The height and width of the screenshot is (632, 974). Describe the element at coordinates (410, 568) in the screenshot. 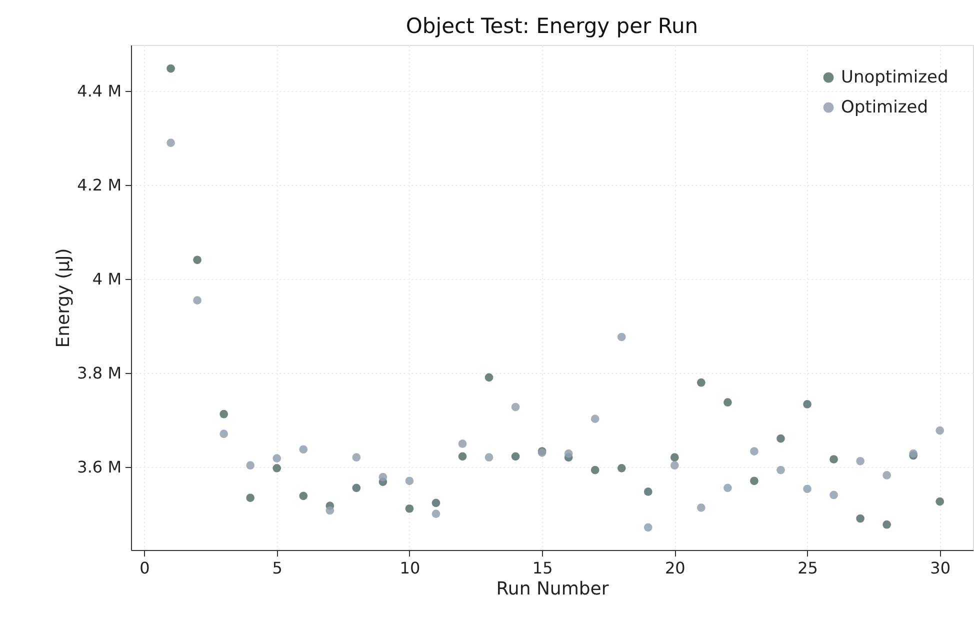

I see `x-tick-label: 10` at that location.